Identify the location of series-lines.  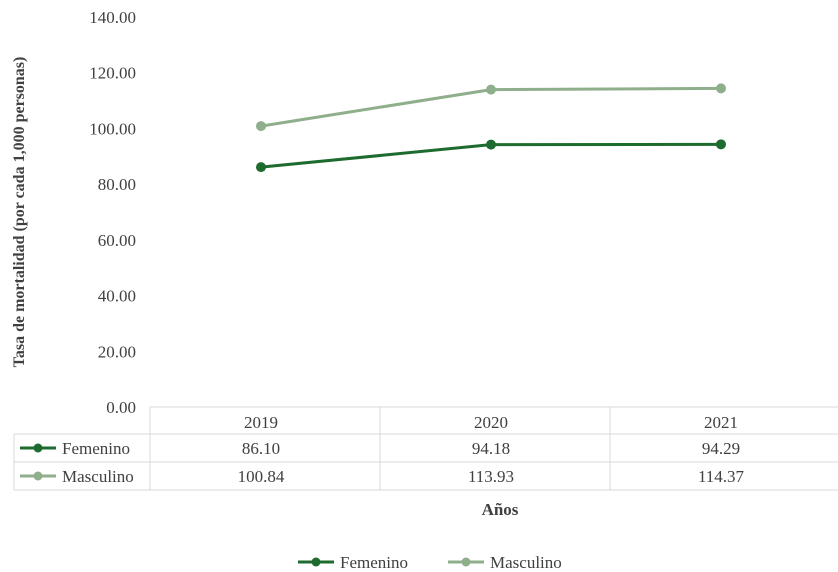
(491, 128).